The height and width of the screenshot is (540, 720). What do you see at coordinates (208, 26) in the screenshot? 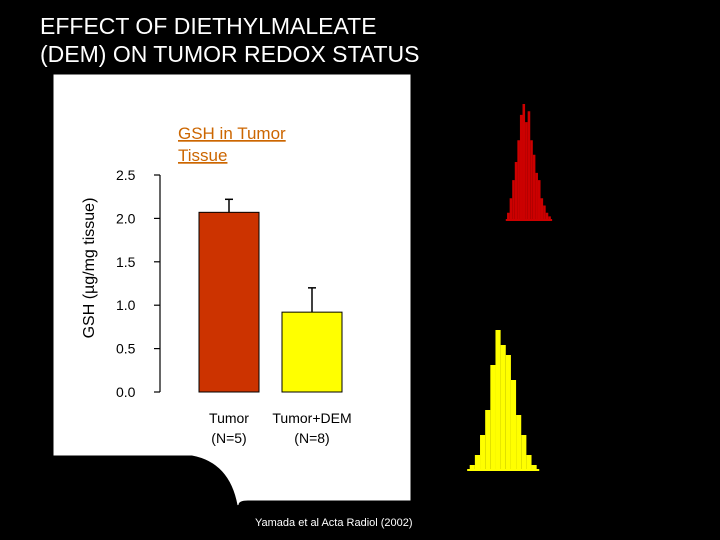
I see `title-line-1: EFFECT OF DIETHYLMALEATE` at bounding box center [208, 26].